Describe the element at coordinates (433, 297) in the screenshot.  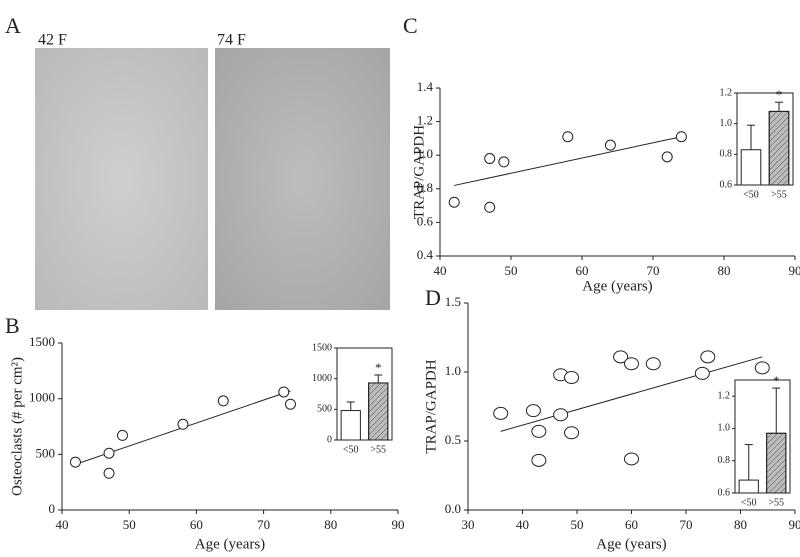
I see `panel-letter: D` at that location.